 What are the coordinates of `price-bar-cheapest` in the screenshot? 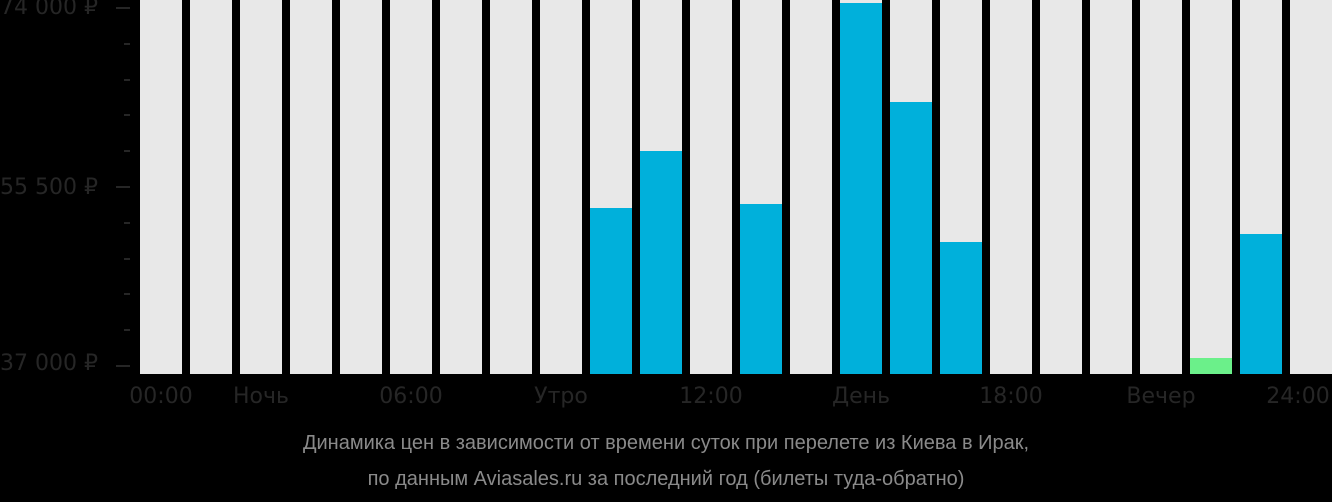 It's located at (1211, 366).